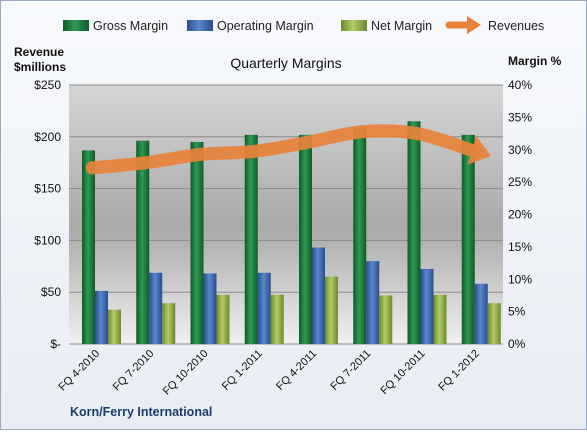  What do you see at coordinates (47, 189) in the screenshot?
I see `left-tick-label: $150` at bounding box center [47, 189].